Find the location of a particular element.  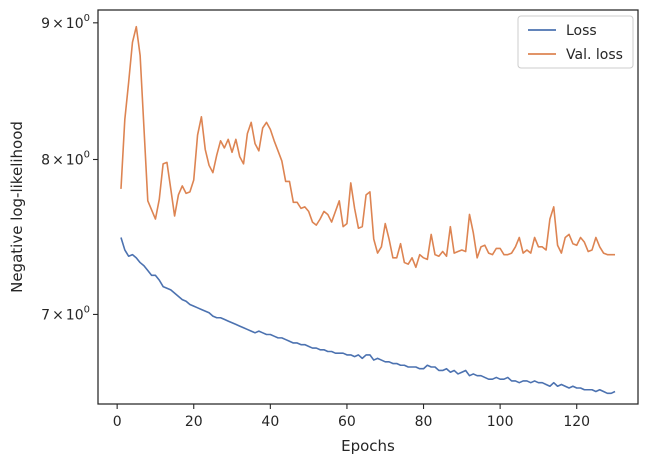

x-tick-label: 100 is located at coordinates (500, 422).